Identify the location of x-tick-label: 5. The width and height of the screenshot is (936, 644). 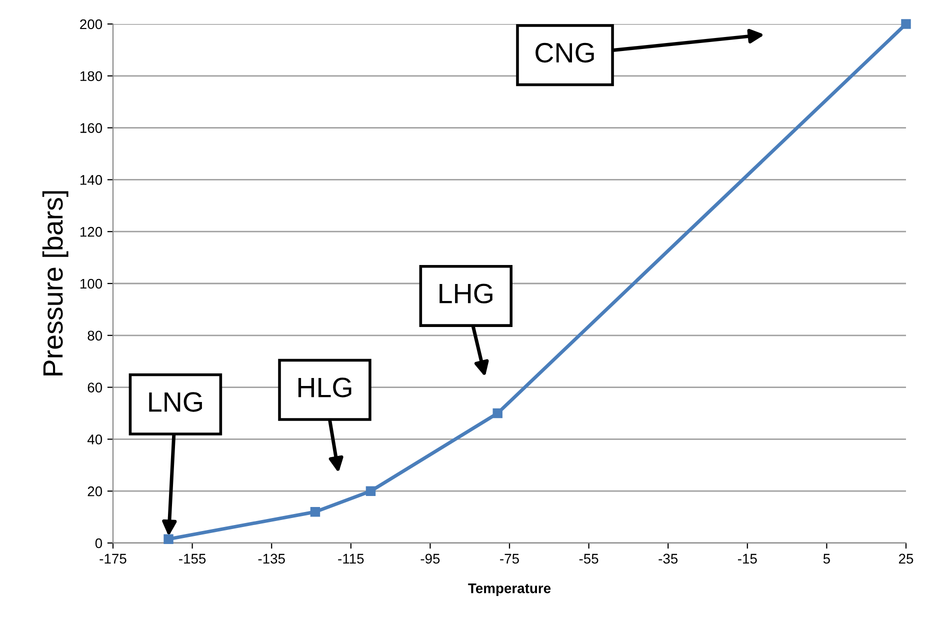
(826, 559).